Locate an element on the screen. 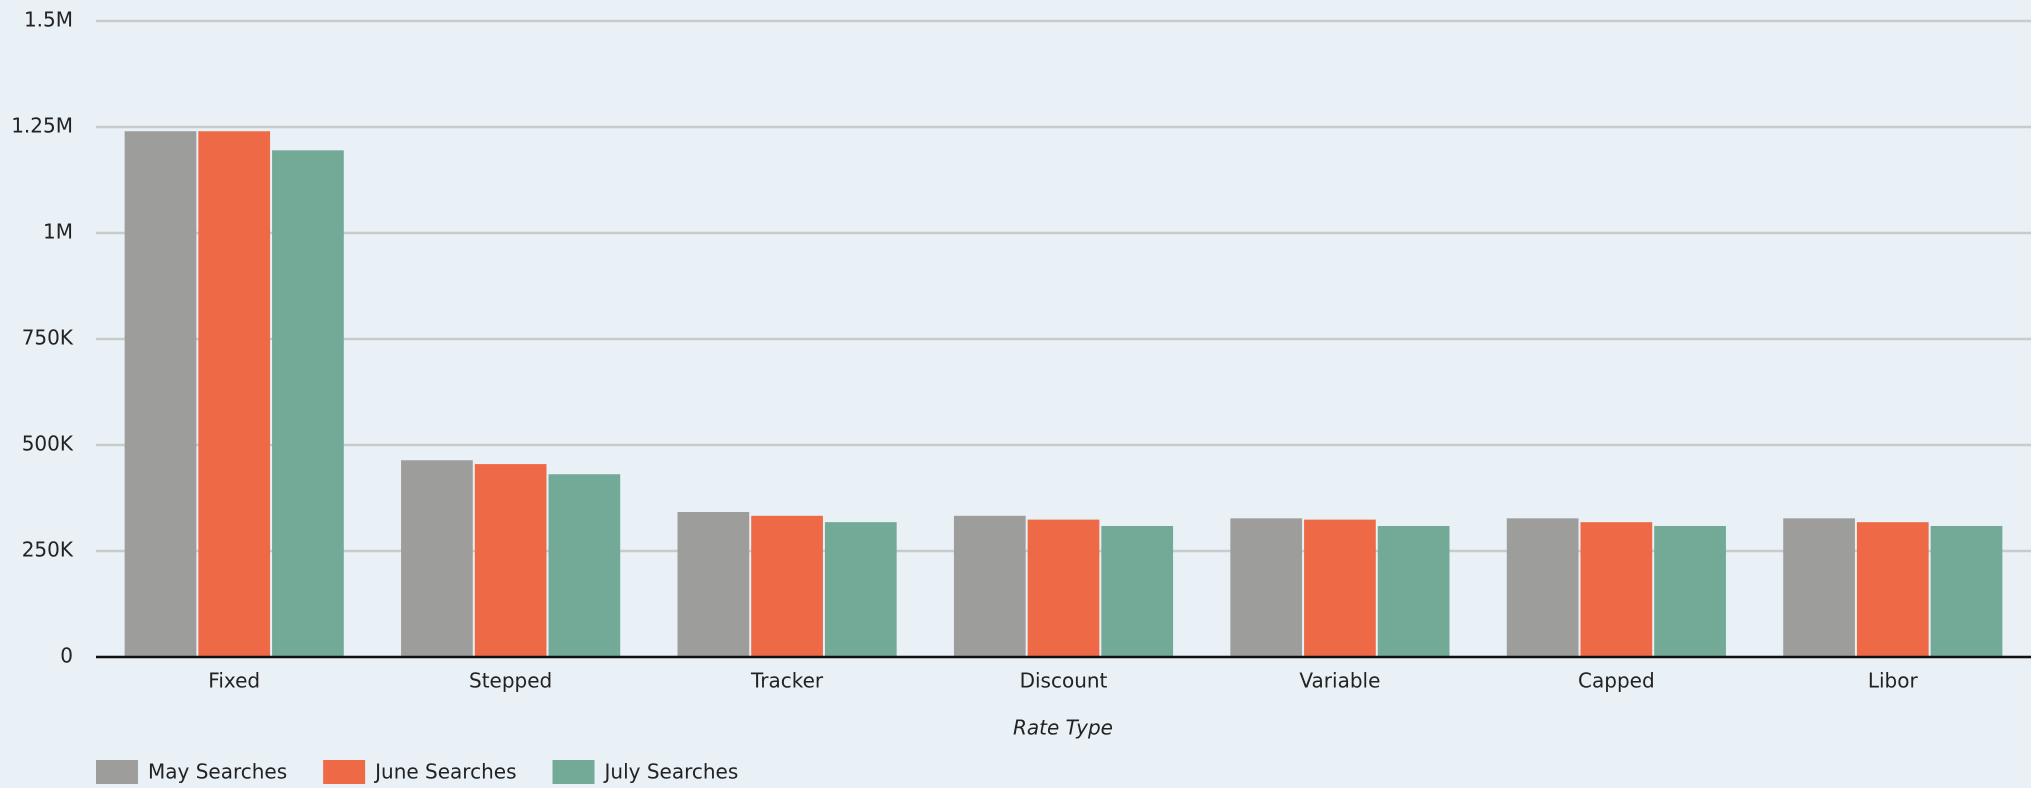 The width and height of the screenshot is (2031, 788). legend-label: June Searches is located at coordinates (444, 772).